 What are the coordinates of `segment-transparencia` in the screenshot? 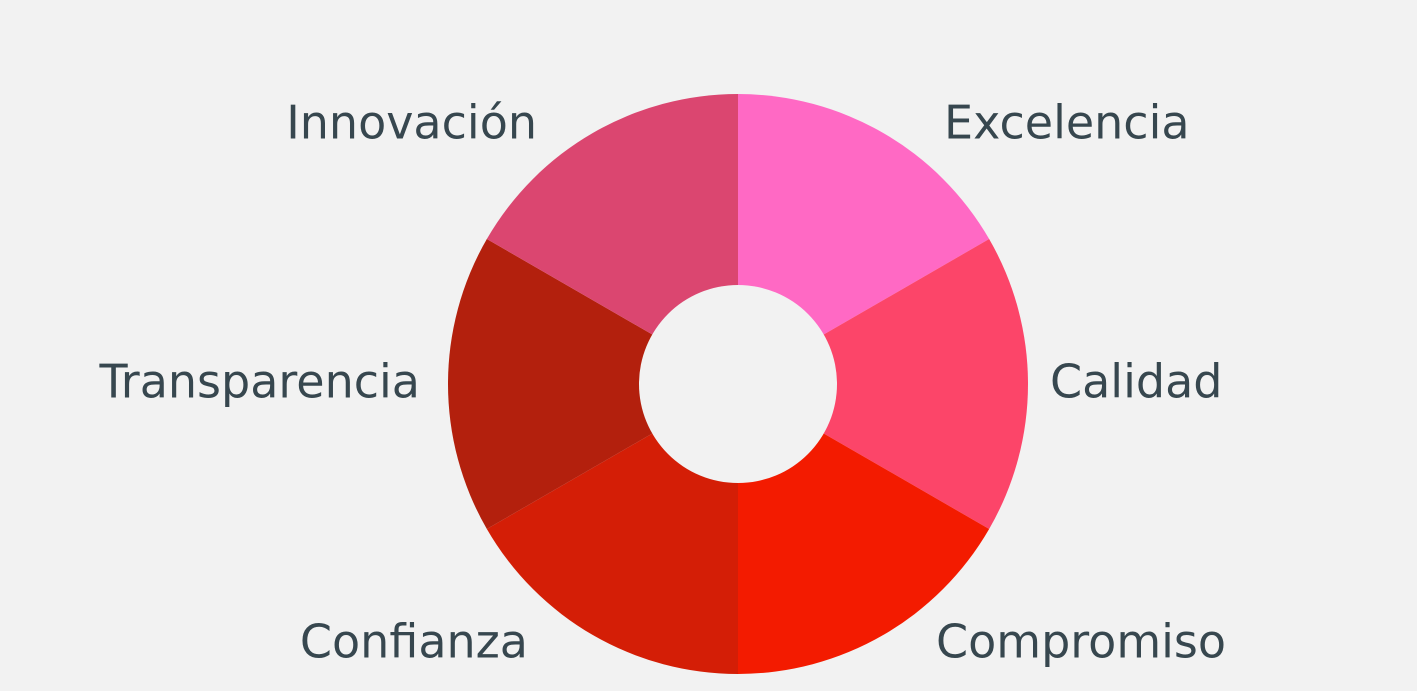 It's located at (592, 384).